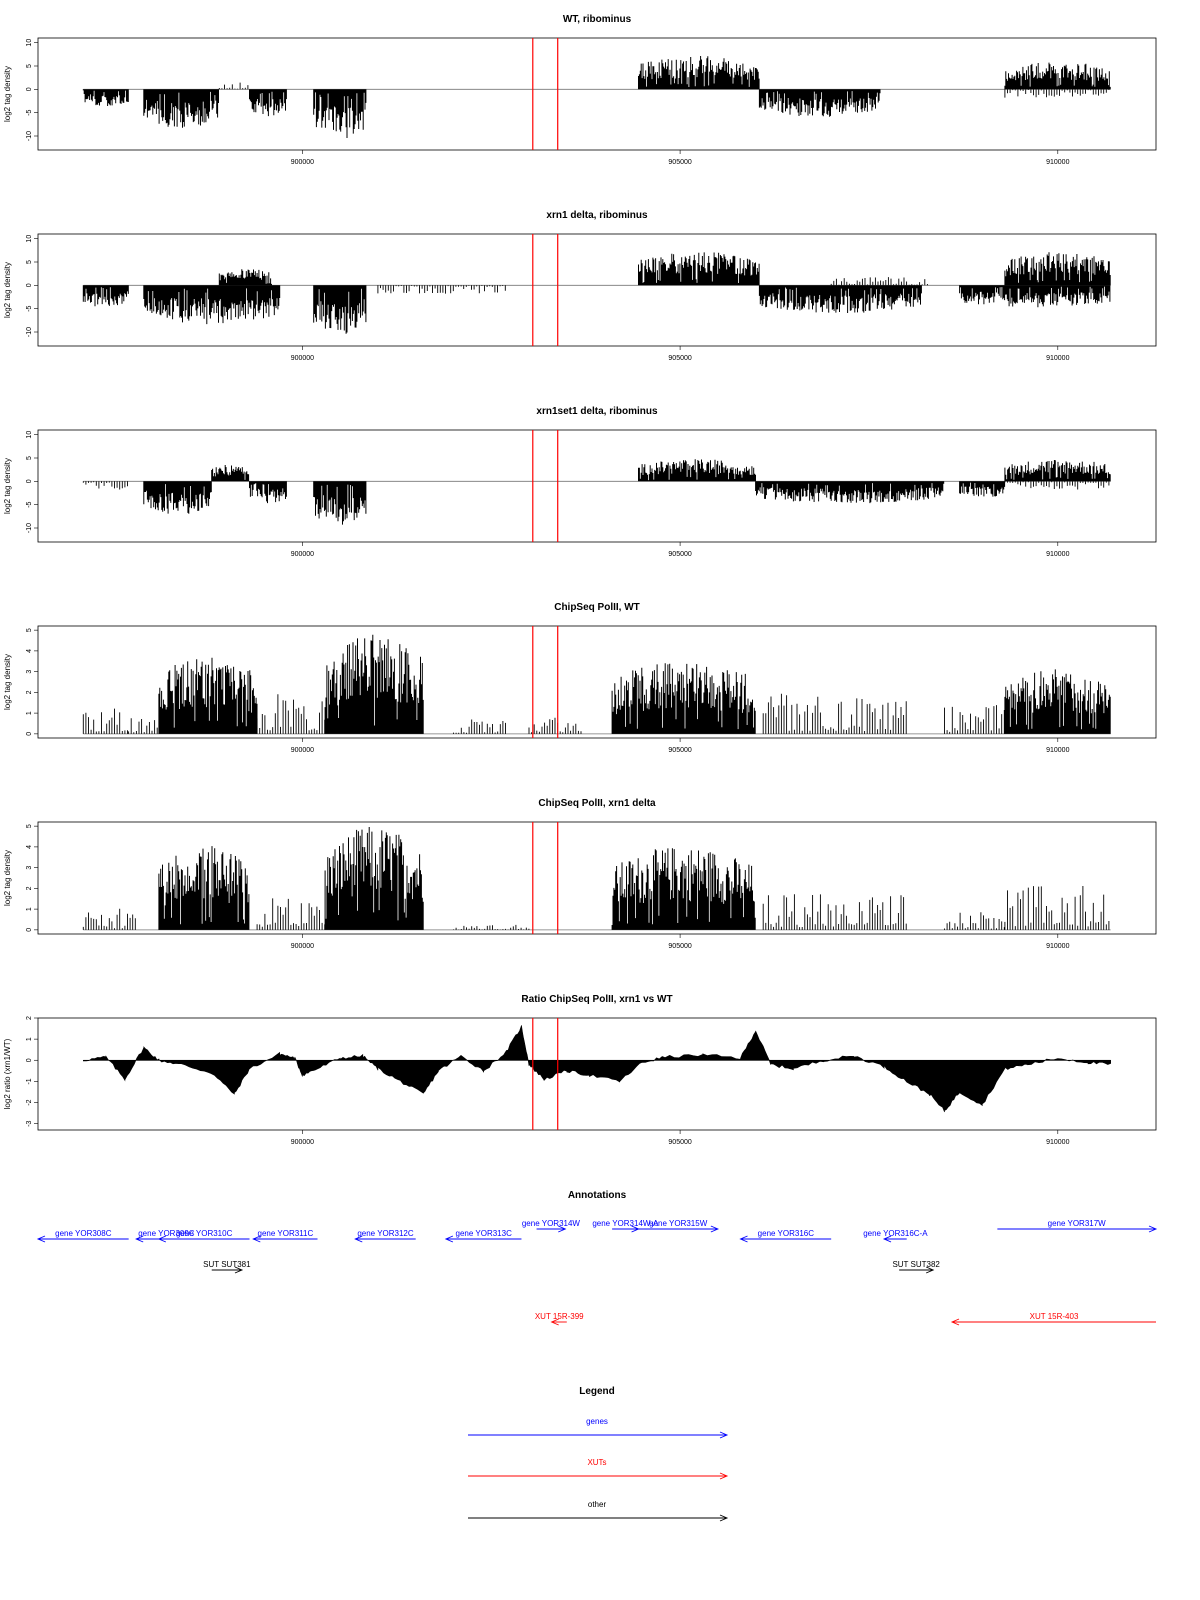  I want to click on gene-annotation: gene YOR313C, so click(483, 1236).